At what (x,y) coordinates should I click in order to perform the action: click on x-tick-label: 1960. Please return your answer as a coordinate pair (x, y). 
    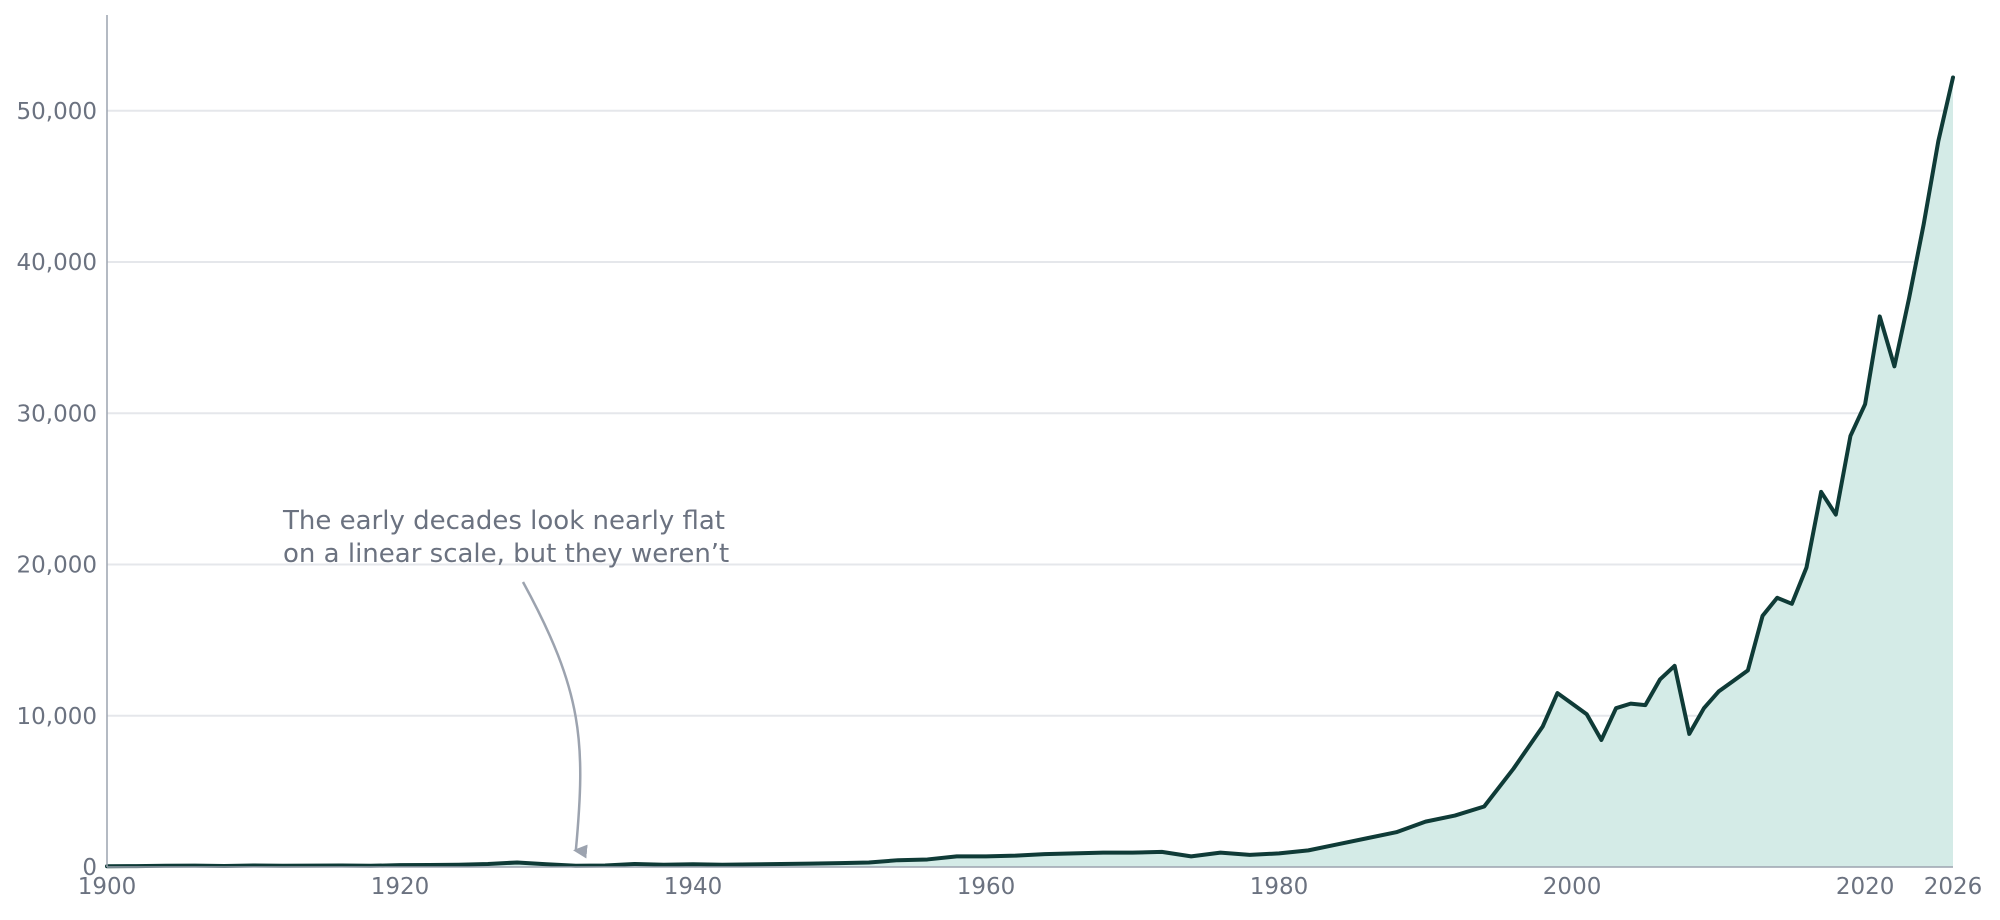
    Looking at the image, I should click on (986, 887).